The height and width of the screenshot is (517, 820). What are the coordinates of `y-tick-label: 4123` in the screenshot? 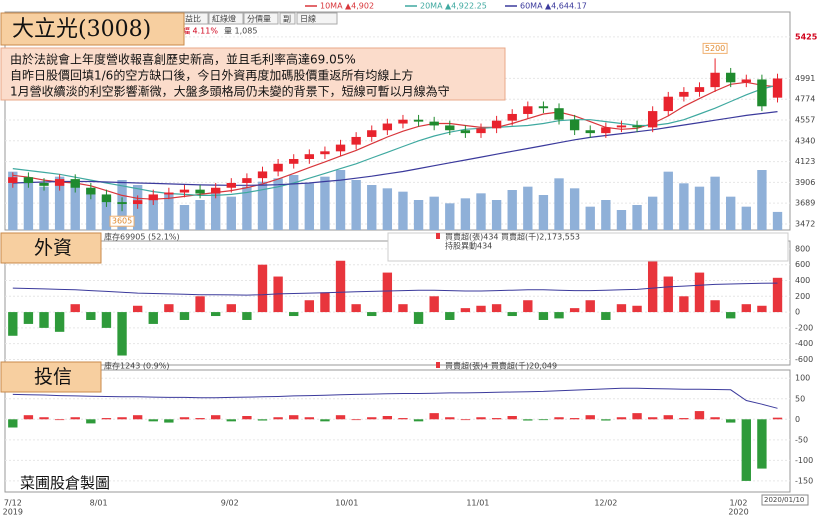 It's located at (805, 161).